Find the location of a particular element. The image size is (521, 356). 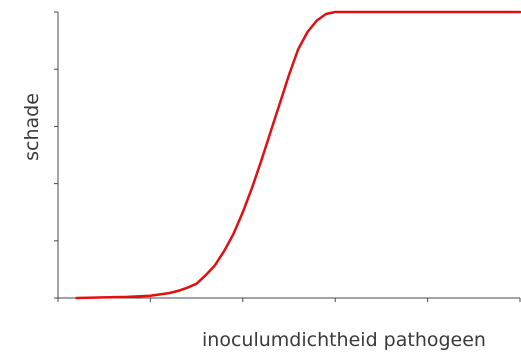

y-ticks is located at coordinates (56, 155).